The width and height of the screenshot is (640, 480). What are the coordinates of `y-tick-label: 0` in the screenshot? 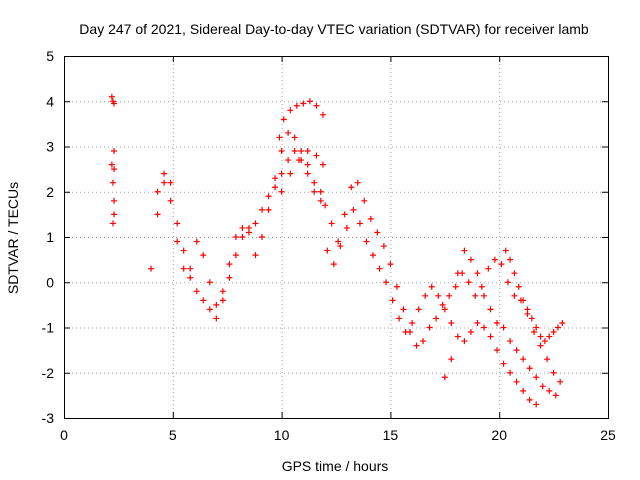 It's located at (50, 282).